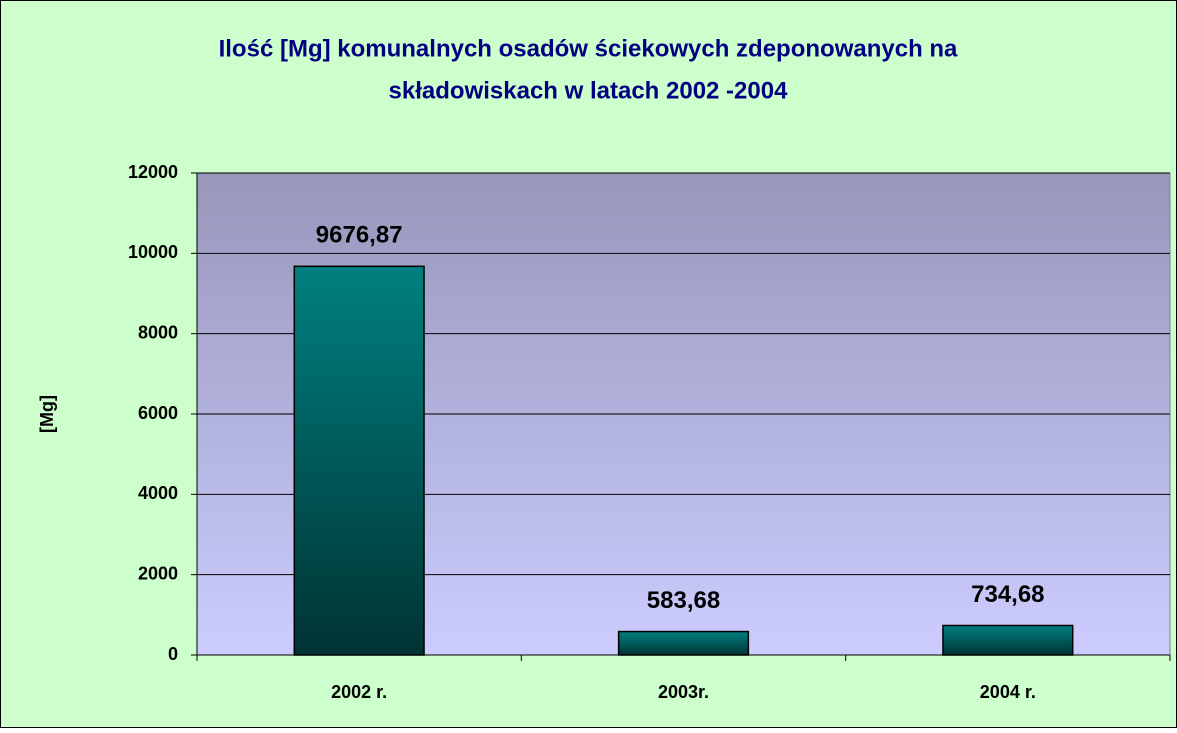  Describe the element at coordinates (153, 252) in the screenshot. I see `y-tick-label: 10000` at that location.